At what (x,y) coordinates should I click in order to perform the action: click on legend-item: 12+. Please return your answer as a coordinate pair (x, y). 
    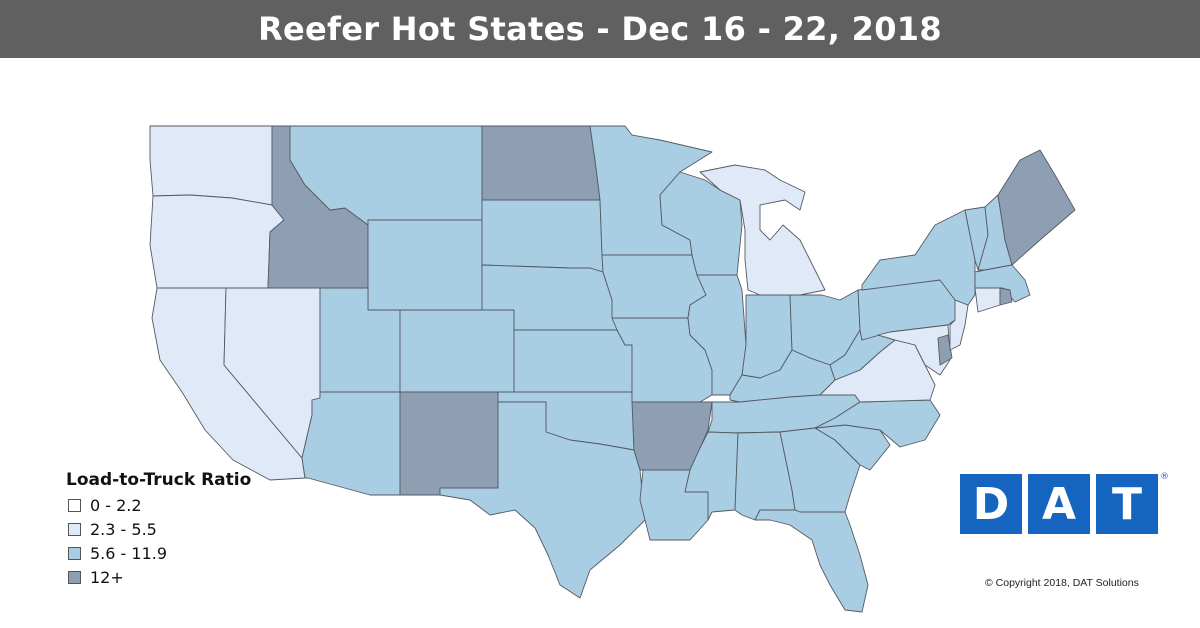
    Looking at the image, I should click on (158, 577).